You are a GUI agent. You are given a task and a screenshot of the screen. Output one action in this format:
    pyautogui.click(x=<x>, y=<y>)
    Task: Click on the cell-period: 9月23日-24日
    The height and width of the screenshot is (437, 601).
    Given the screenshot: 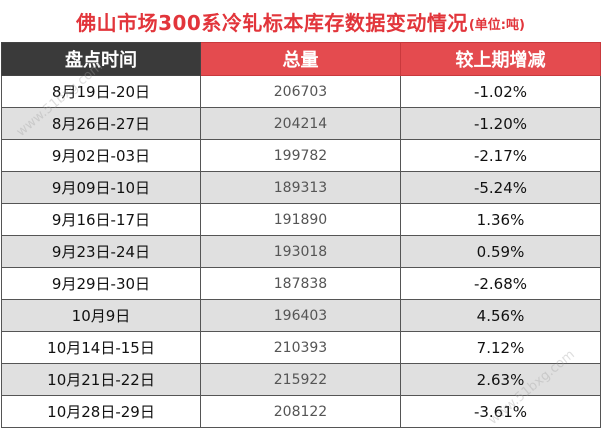 What is the action you would take?
    pyautogui.click(x=101, y=251)
    